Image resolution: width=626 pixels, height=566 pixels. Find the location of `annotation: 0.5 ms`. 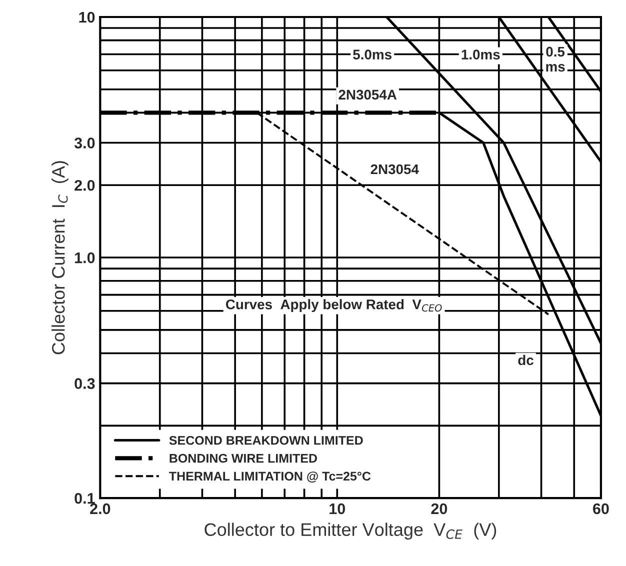

annotation: 0.5 ms is located at coordinates (555, 59).